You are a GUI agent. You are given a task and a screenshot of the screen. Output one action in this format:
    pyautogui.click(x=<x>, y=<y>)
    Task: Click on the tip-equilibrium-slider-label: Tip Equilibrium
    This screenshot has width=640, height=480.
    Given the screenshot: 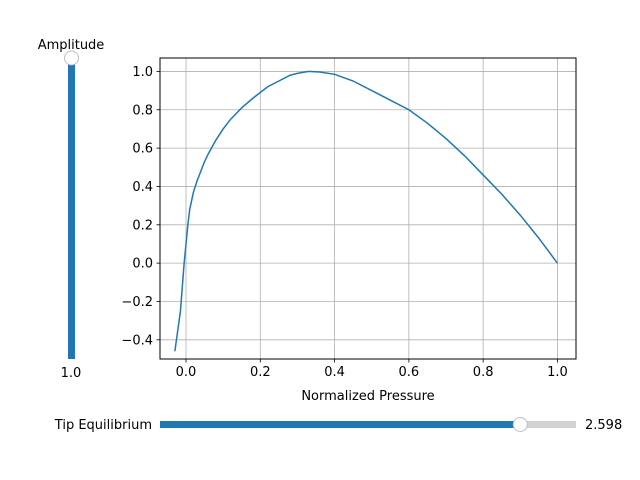 What is the action you would take?
    pyautogui.click(x=103, y=425)
    